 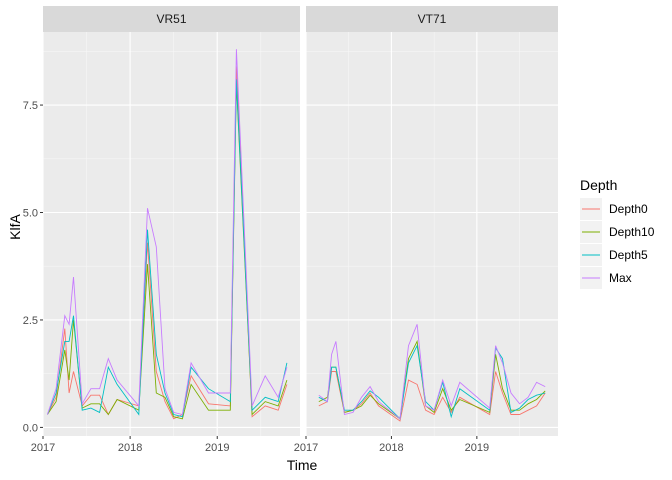 I want to click on legend-item-depth10: Depth10, so click(x=617, y=232).